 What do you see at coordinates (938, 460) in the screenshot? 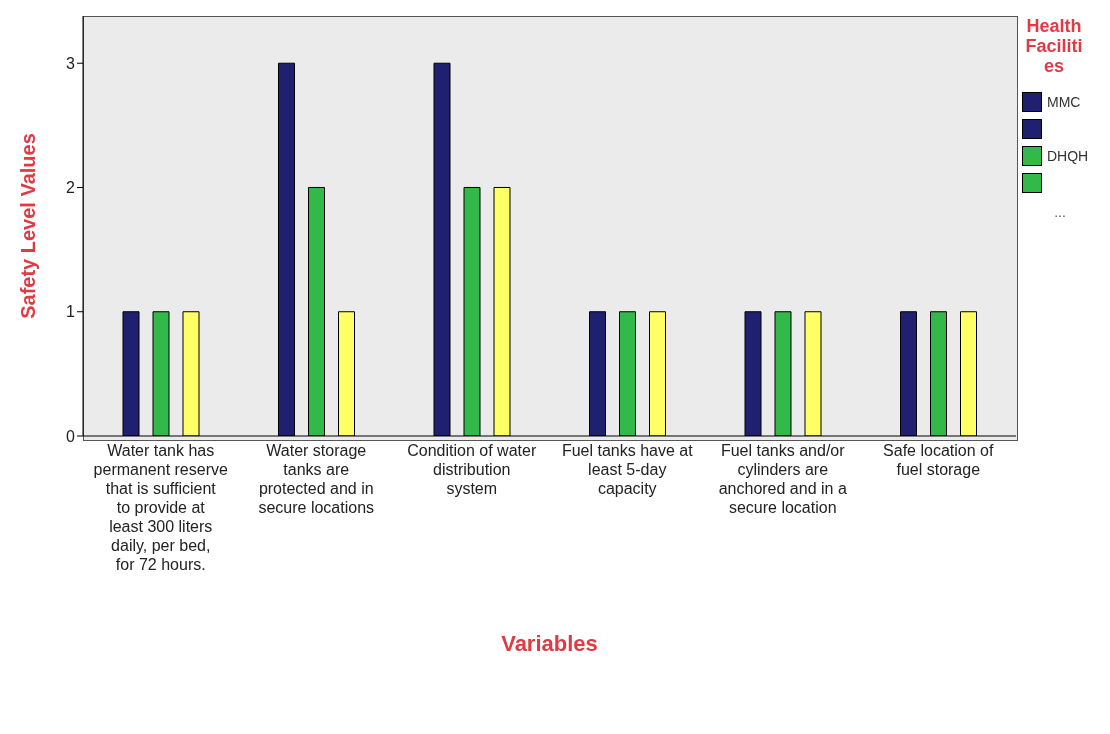
I see `x-tick-label: Safe location of fuel storage` at bounding box center [938, 460].